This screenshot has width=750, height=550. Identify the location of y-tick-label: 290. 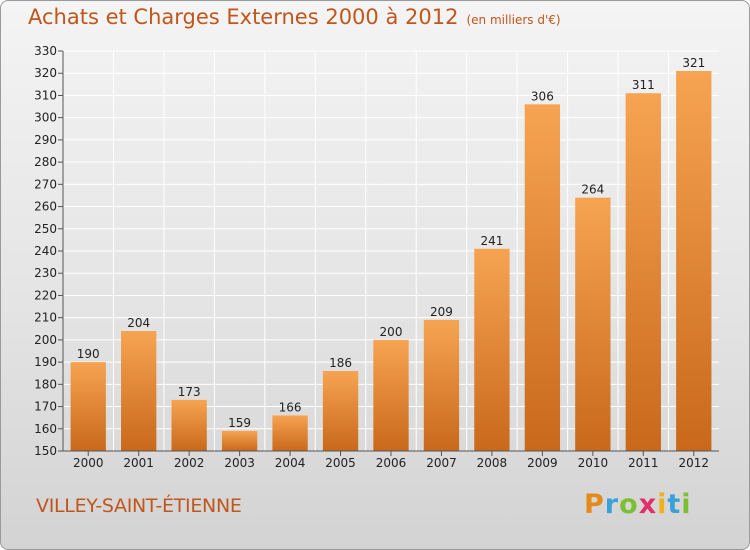
(45, 140).